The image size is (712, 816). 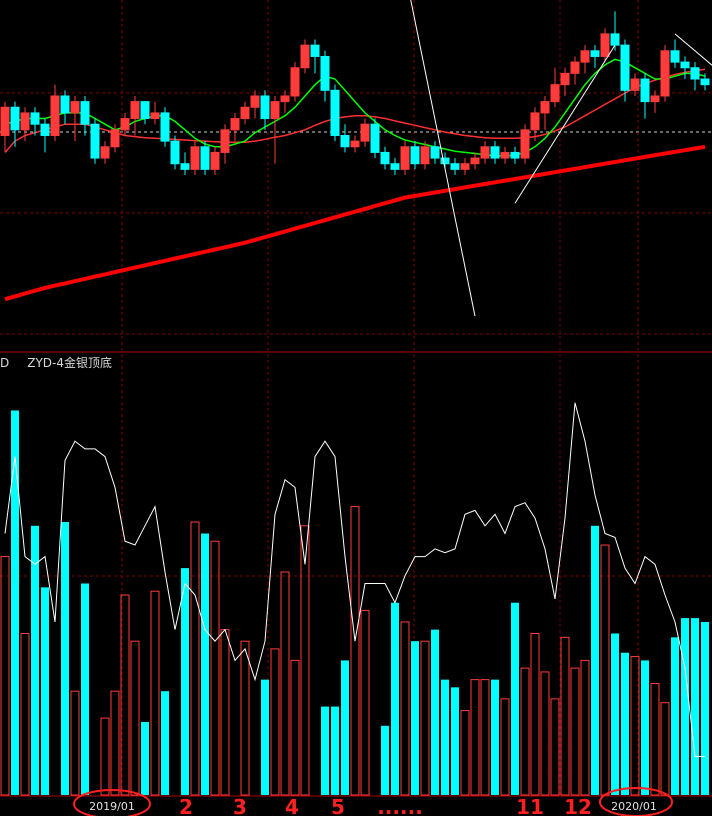 What do you see at coordinates (240, 805) in the screenshot?
I see `annotation-text: 3` at bounding box center [240, 805].